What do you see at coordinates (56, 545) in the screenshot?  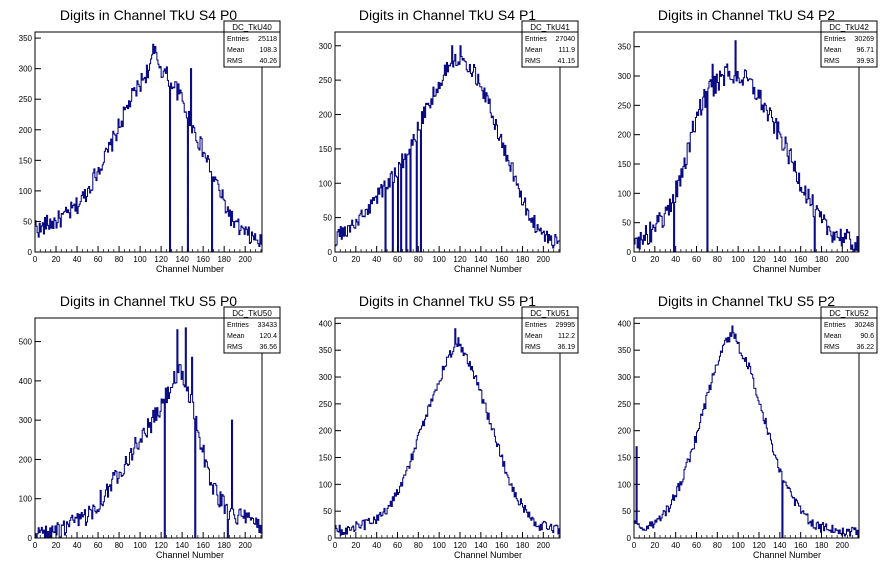 I see `x-tick-label: 20` at bounding box center [56, 545].